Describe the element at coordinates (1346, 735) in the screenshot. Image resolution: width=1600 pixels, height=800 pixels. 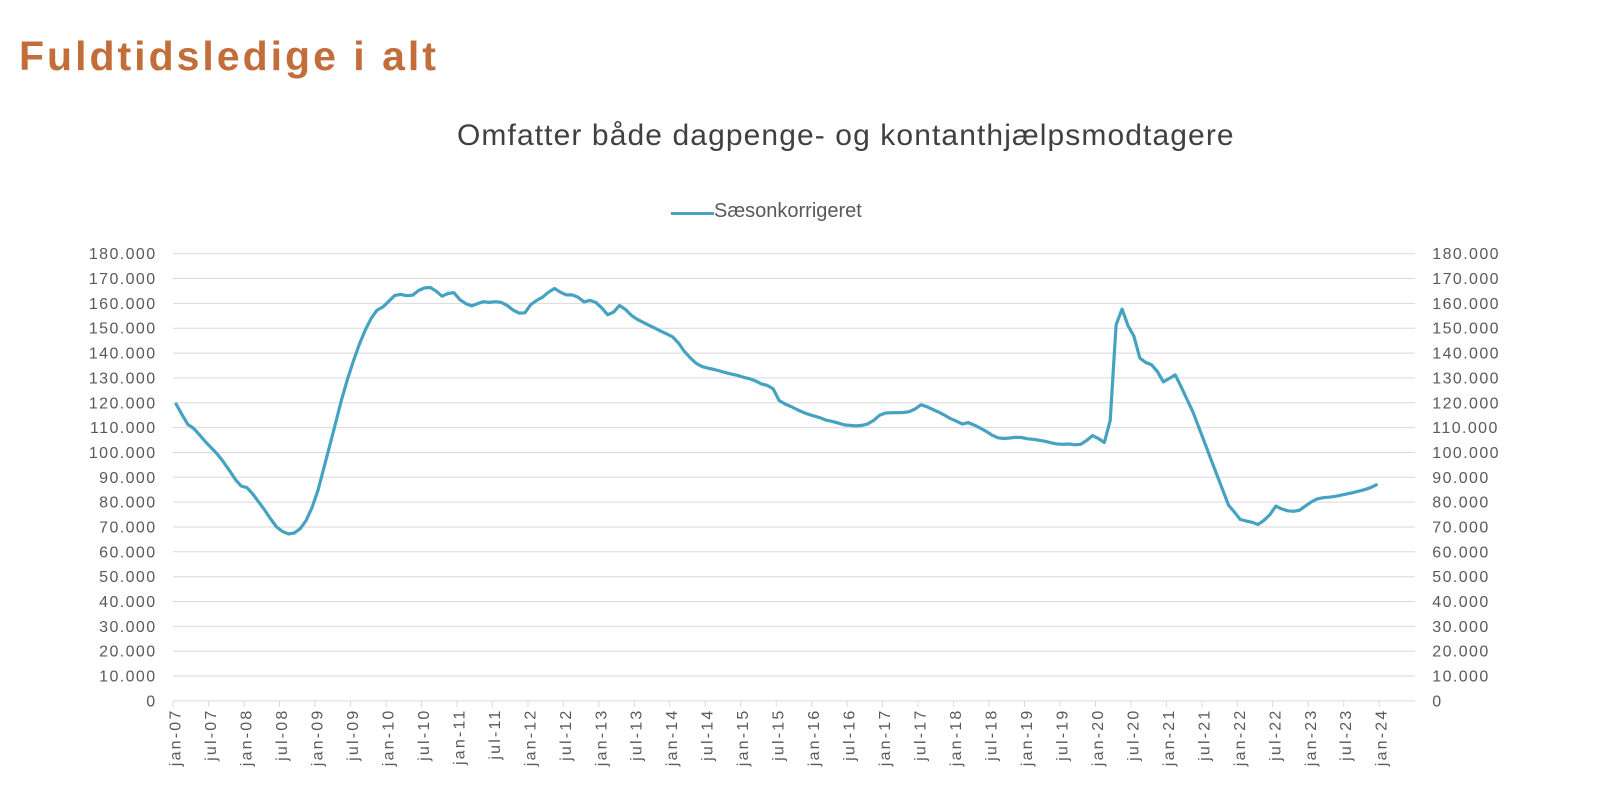
I see `svg-text: jul-23` at that location.